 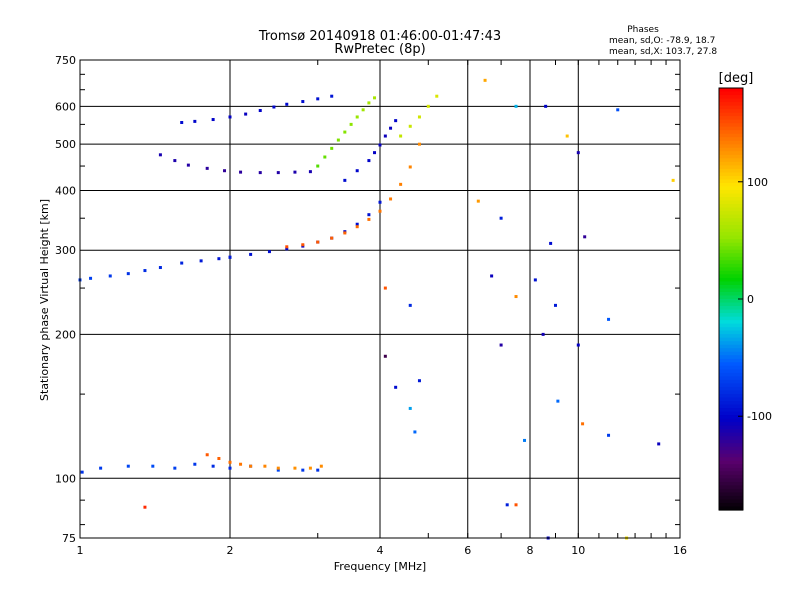 What do you see at coordinates (230, 550) in the screenshot?
I see `x-tick-label: 2` at bounding box center [230, 550].